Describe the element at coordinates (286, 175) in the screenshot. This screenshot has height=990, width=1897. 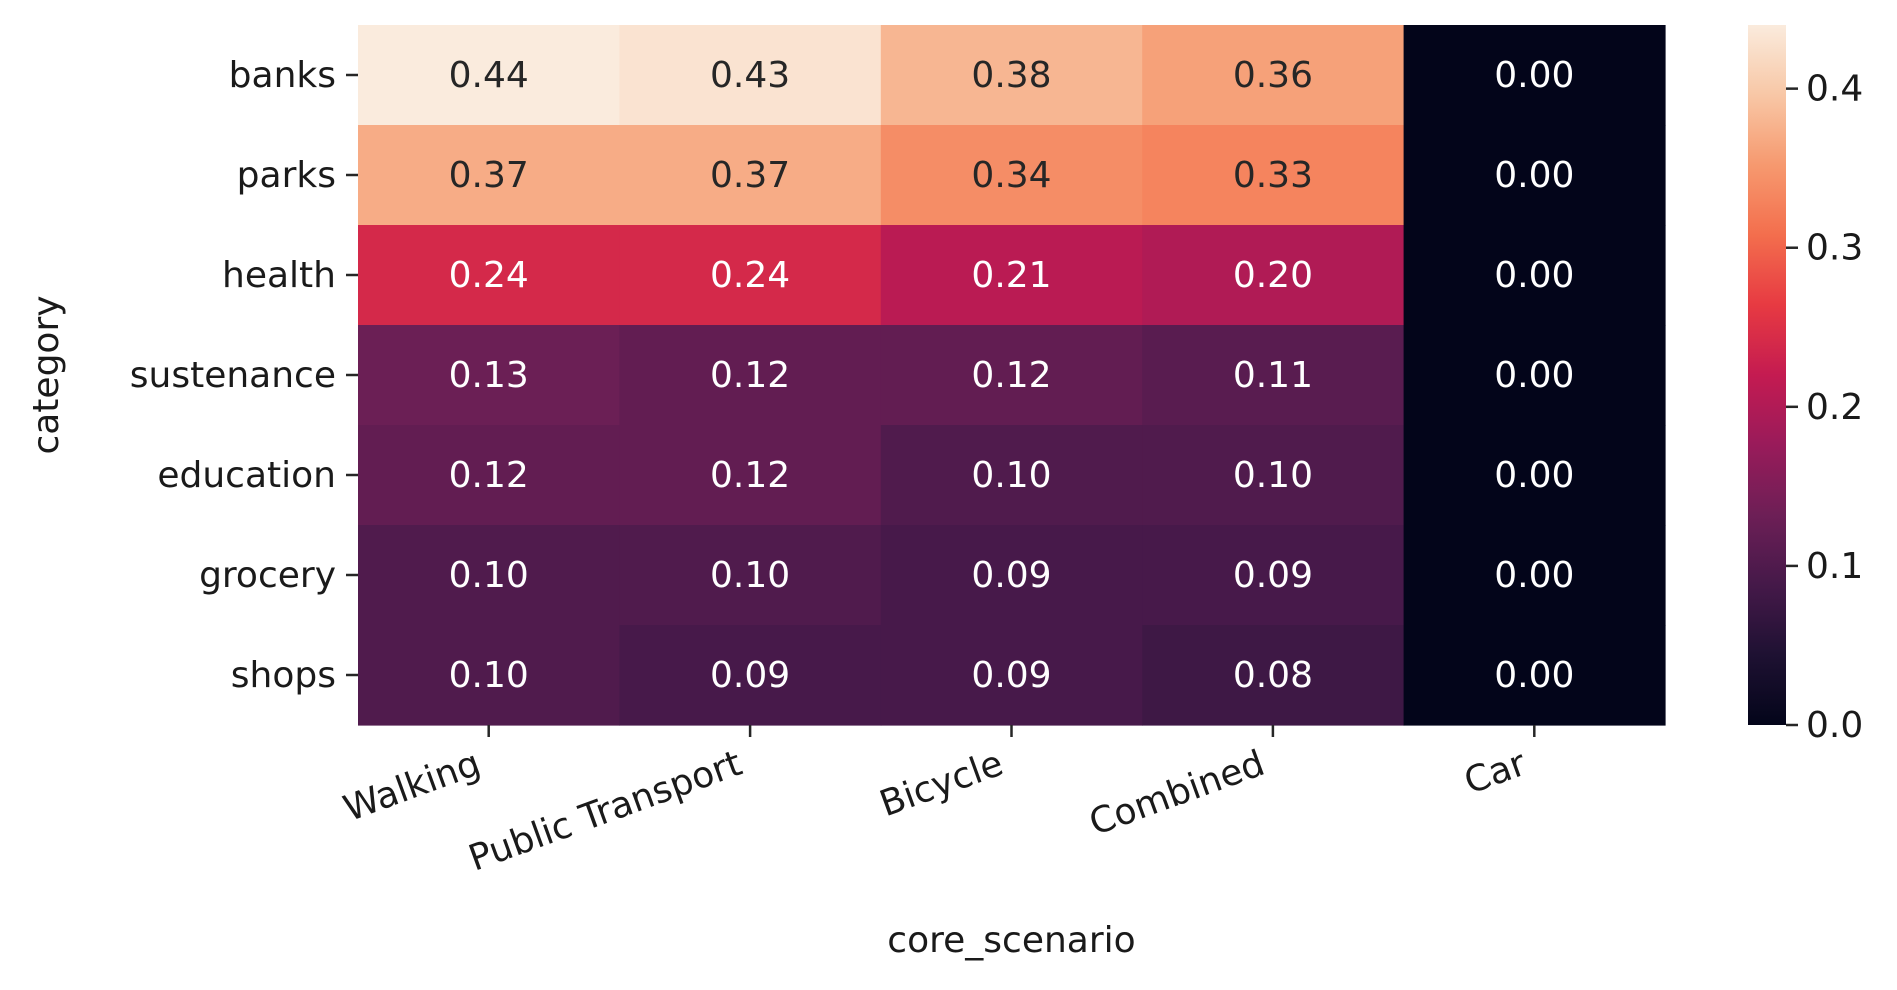
I see `y-tick-label-parks: parks` at that location.